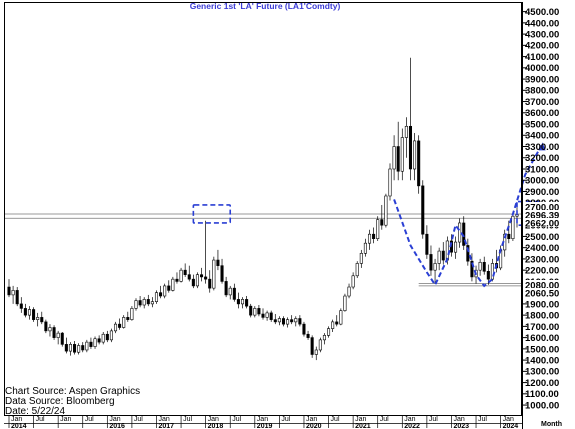 This screenshot has width=575, height=429. What do you see at coordinates (542, 394) in the screenshot?
I see `y-tick-label: 1100.00` at bounding box center [542, 394].